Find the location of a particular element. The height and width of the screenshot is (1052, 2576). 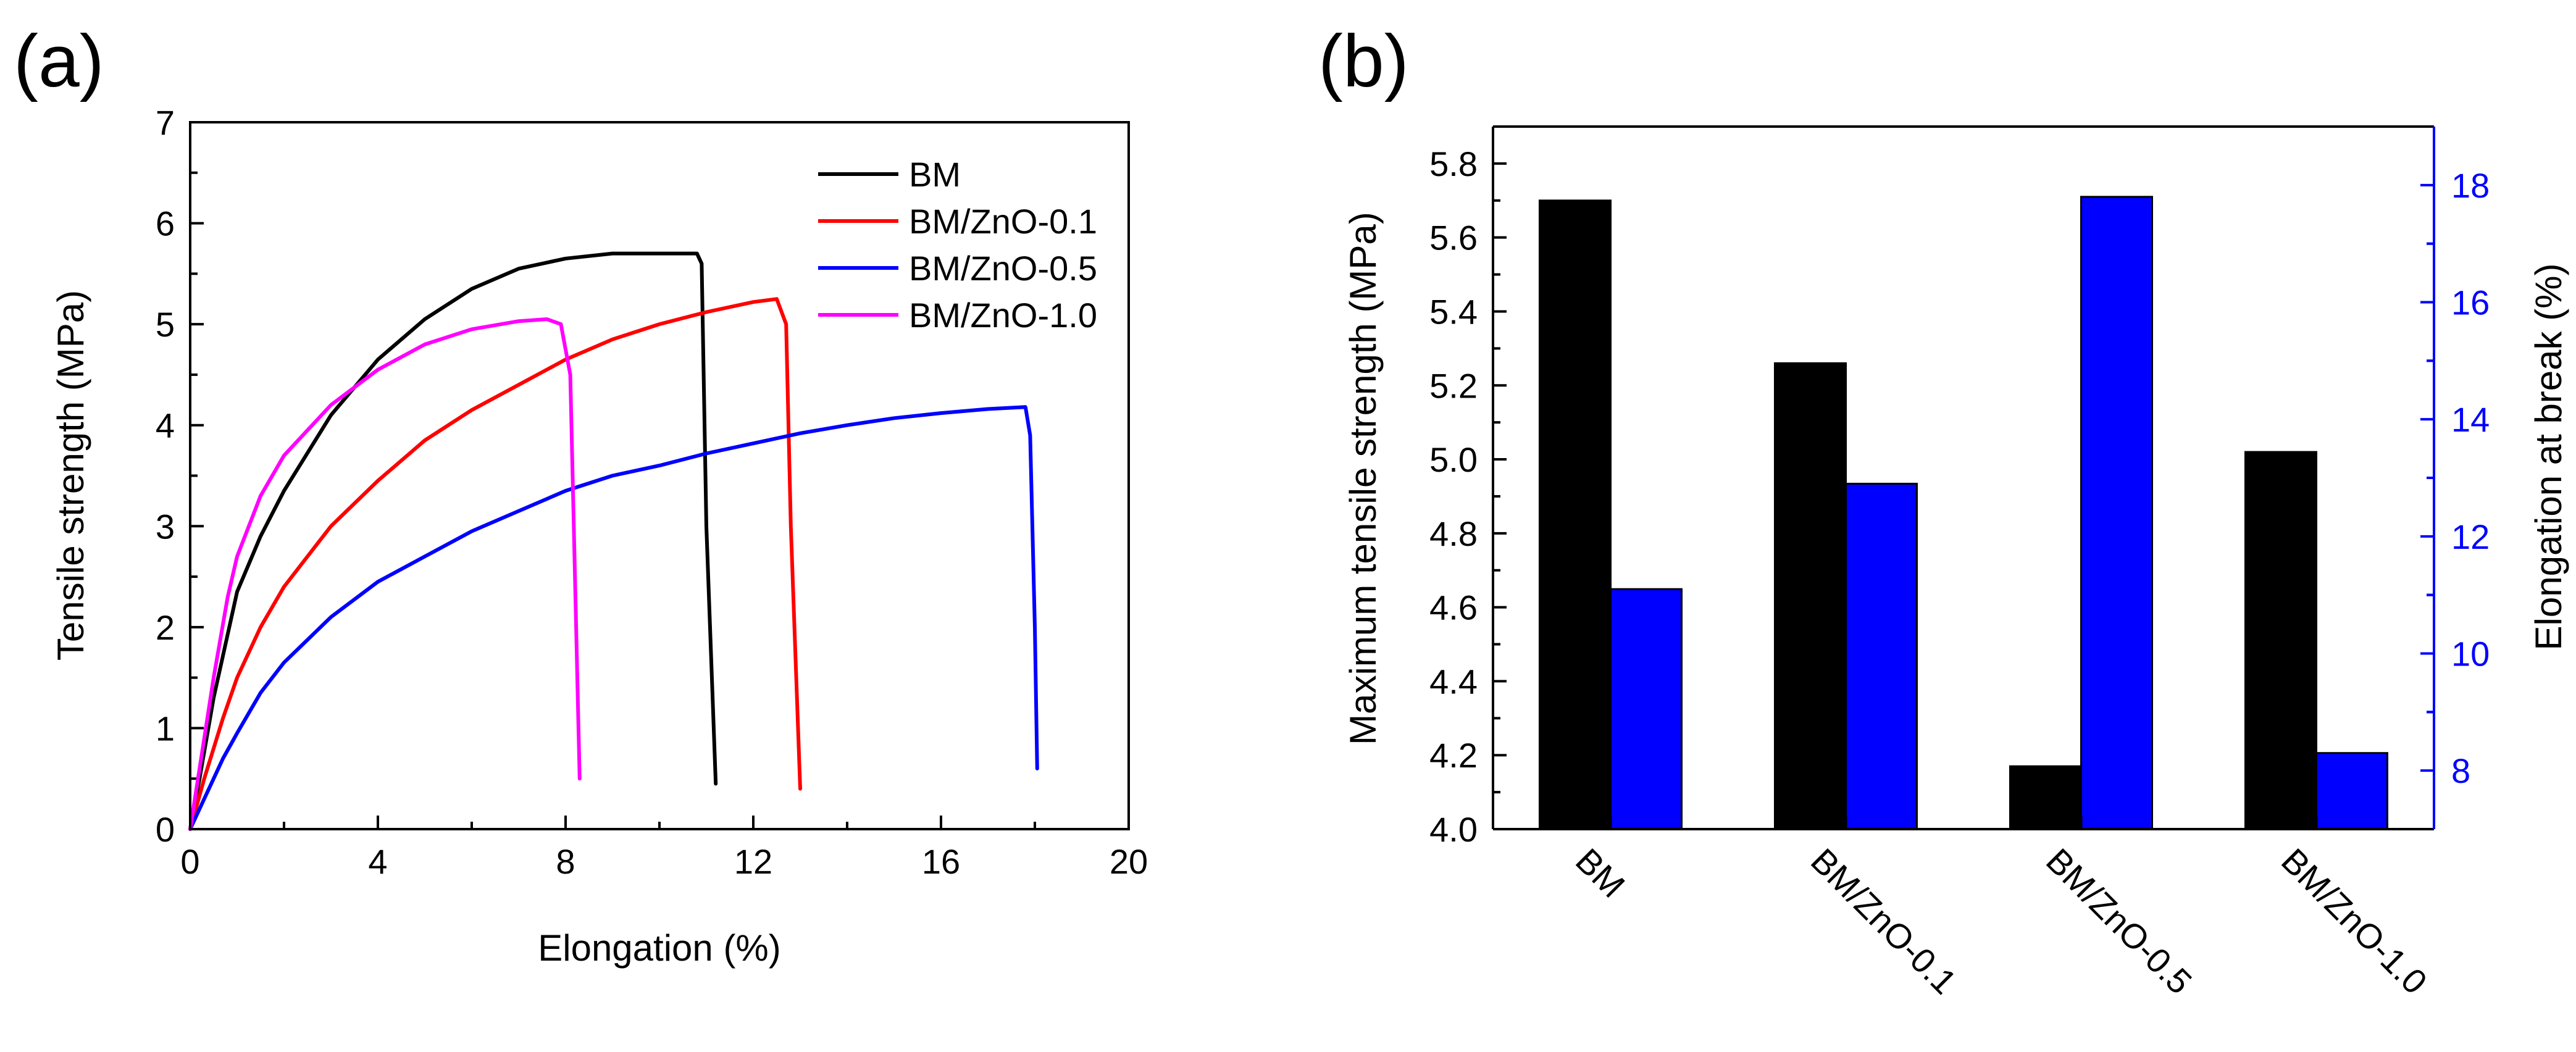

plot-a-ytick-label: 0 is located at coordinates (165, 829).